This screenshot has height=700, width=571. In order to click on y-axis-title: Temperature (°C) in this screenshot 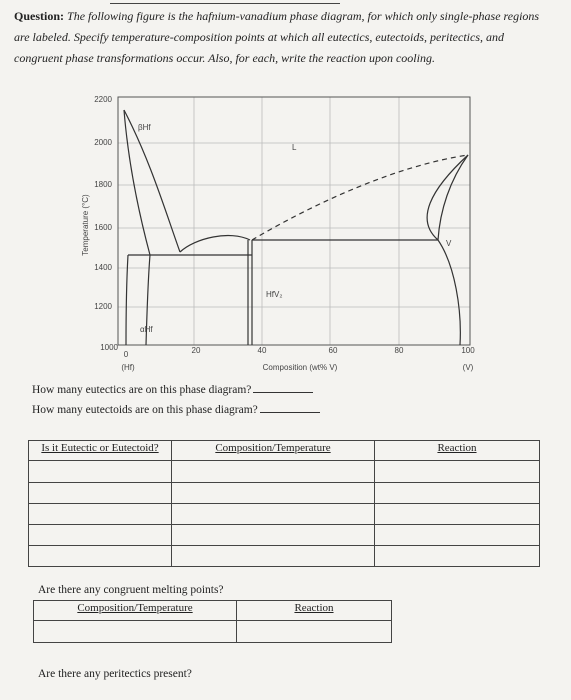, I will do `click(85, 225)`.